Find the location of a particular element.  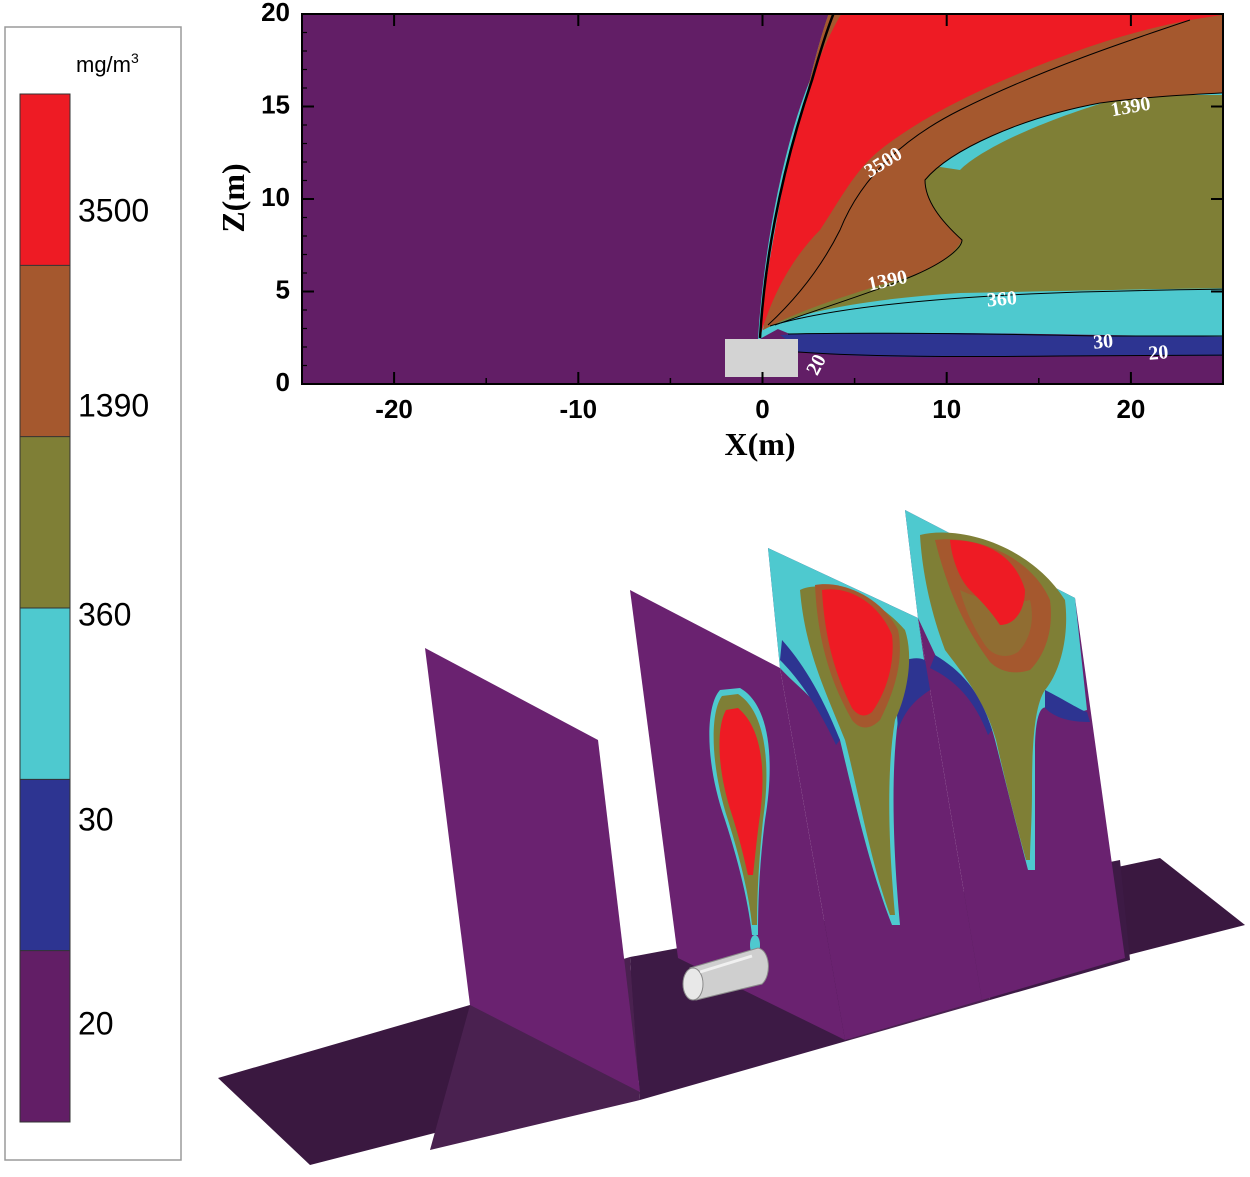

slice-3-band-blue is located at coordinates (810, 692).